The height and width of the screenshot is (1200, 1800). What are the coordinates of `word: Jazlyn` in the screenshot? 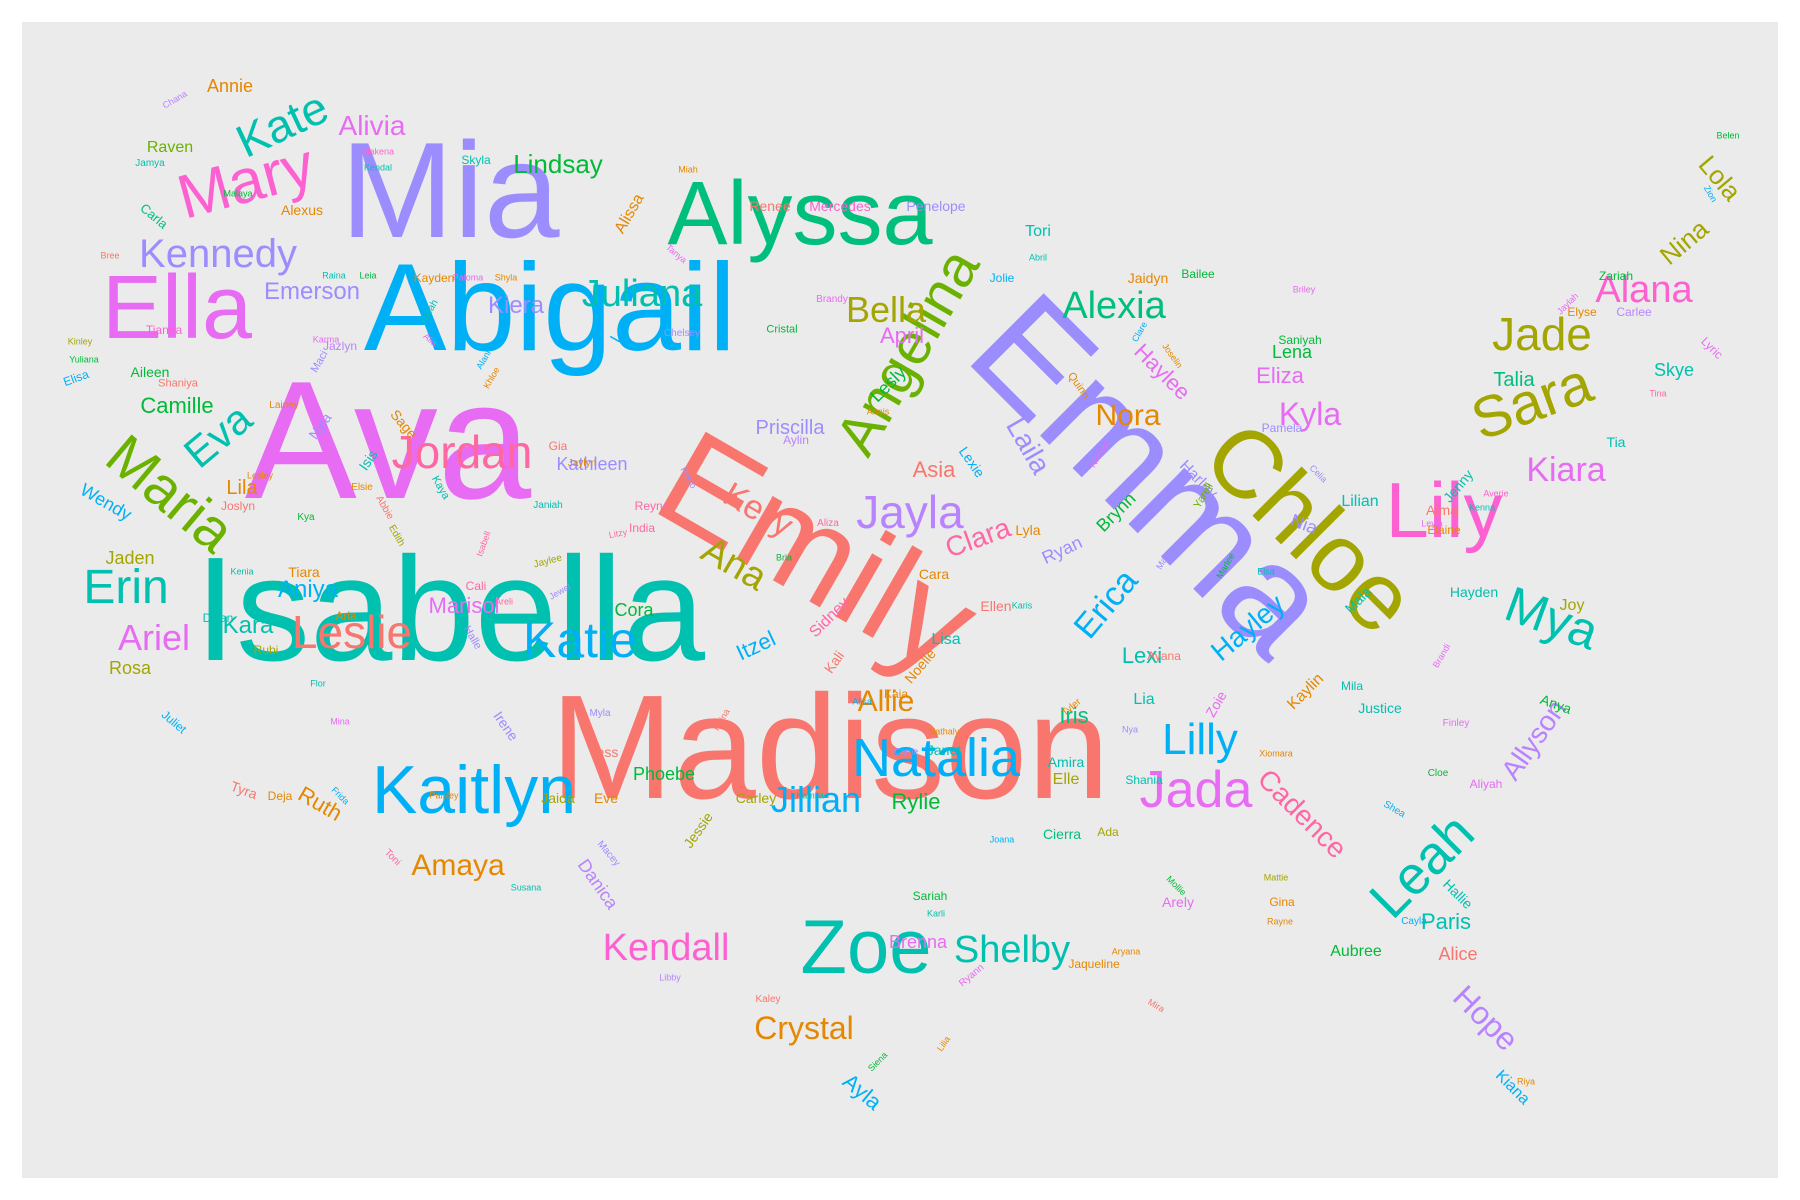 It's located at (340, 346).